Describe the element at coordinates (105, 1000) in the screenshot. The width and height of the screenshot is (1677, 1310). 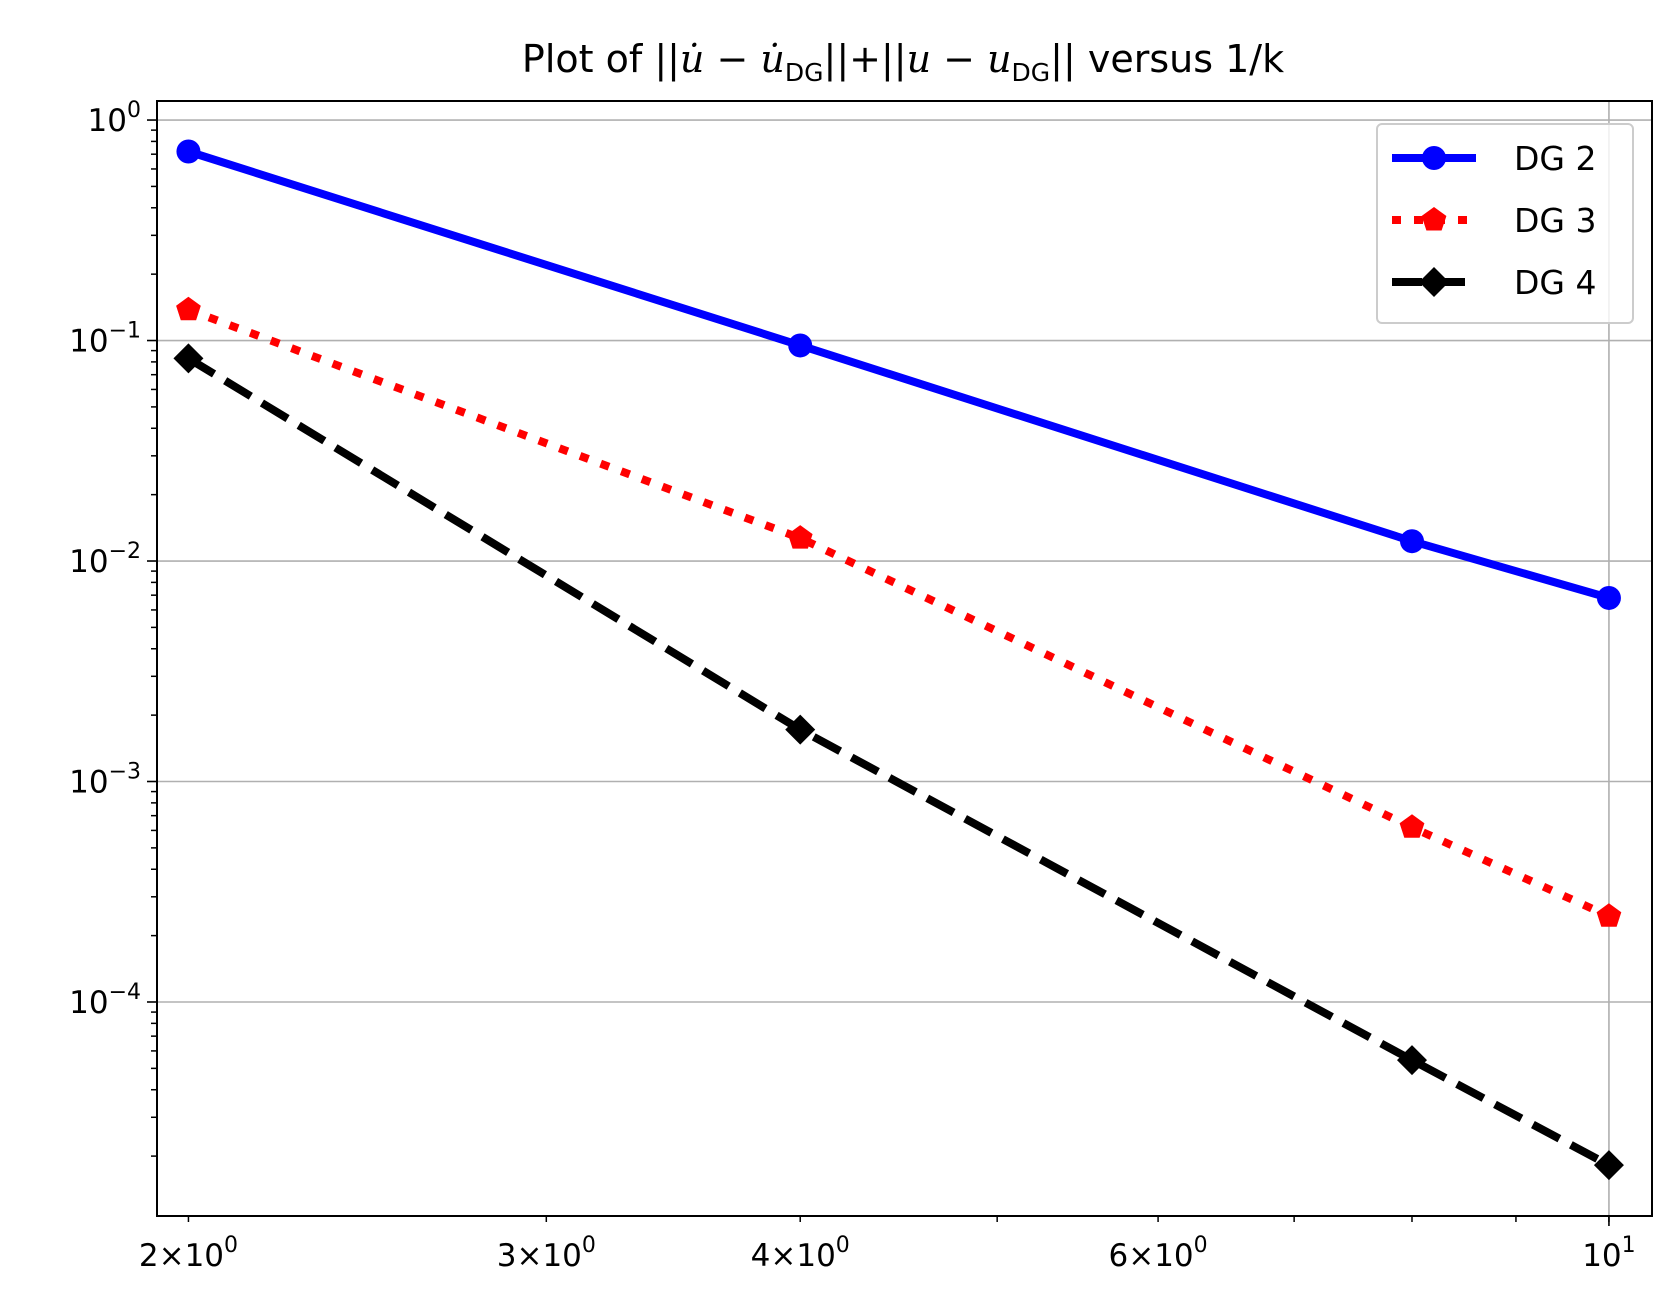
I see `y-tick-label: 10⁻⁴` at that location.